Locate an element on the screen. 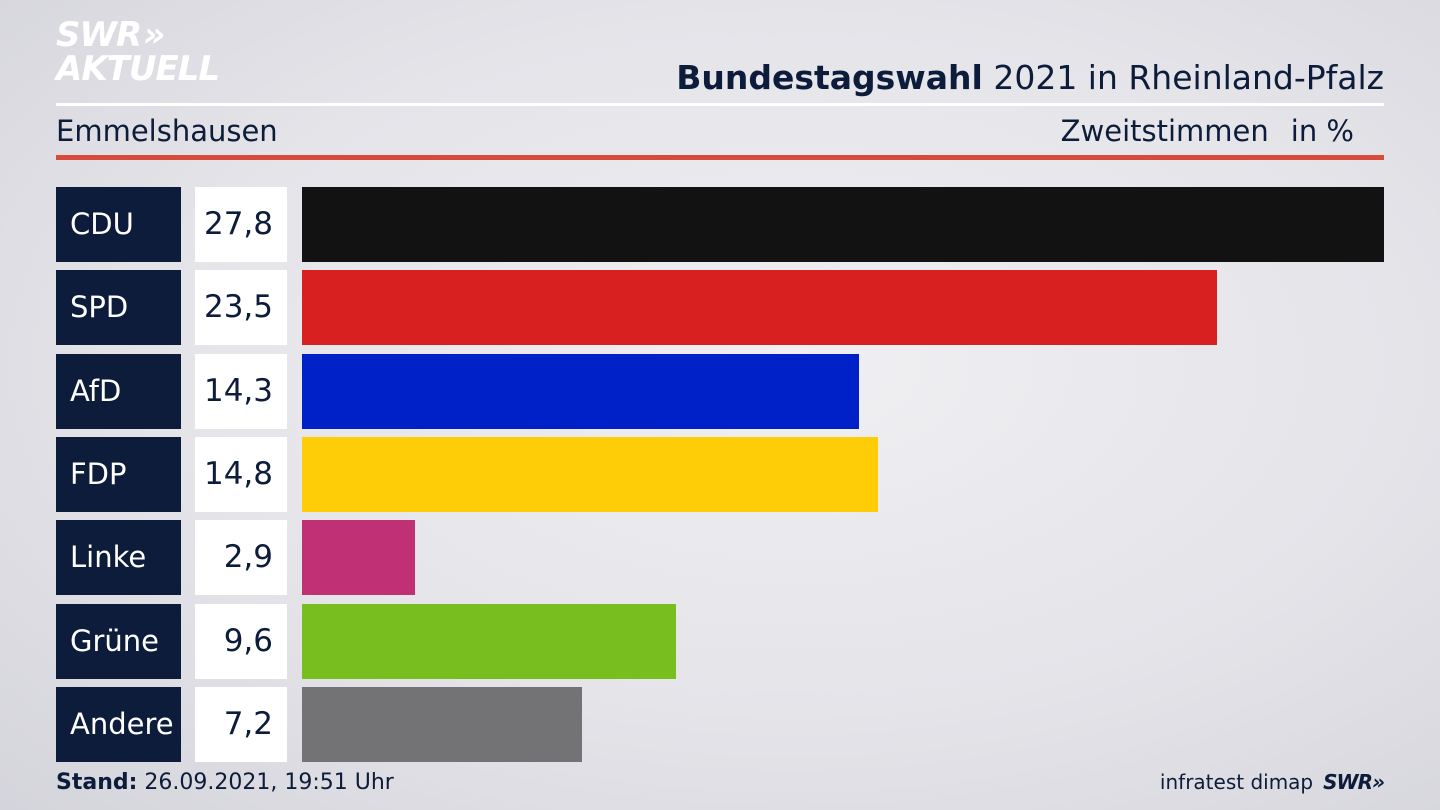 This screenshot has width=1440, height=810. timestamp: Stand: 26.09.2021, 19:51 Uhr is located at coordinates (225, 782).